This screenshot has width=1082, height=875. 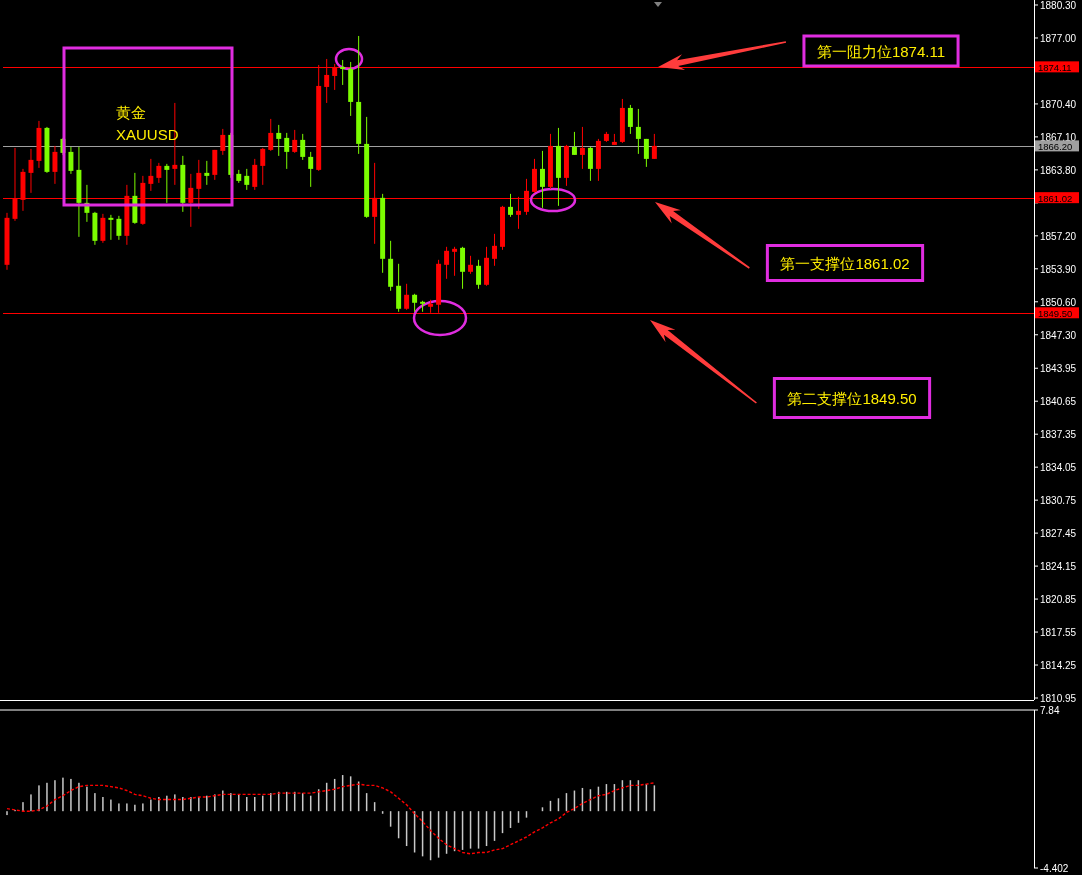 I want to click on callout: 第一支撑位1861.02, so click(x=790, y=242).